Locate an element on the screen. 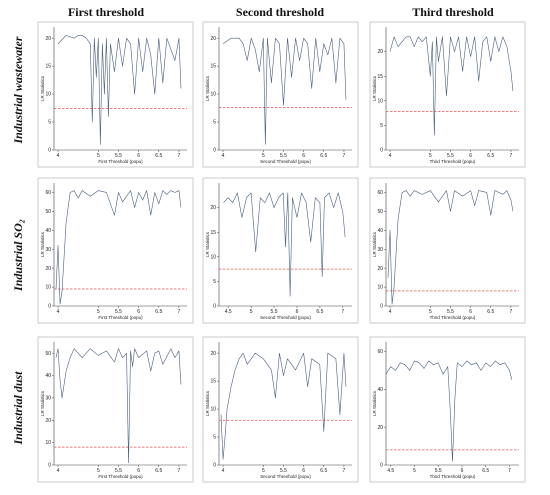 The image size is (550, 495). column-title-third: Third threshold is located at coordinates (453, 12).